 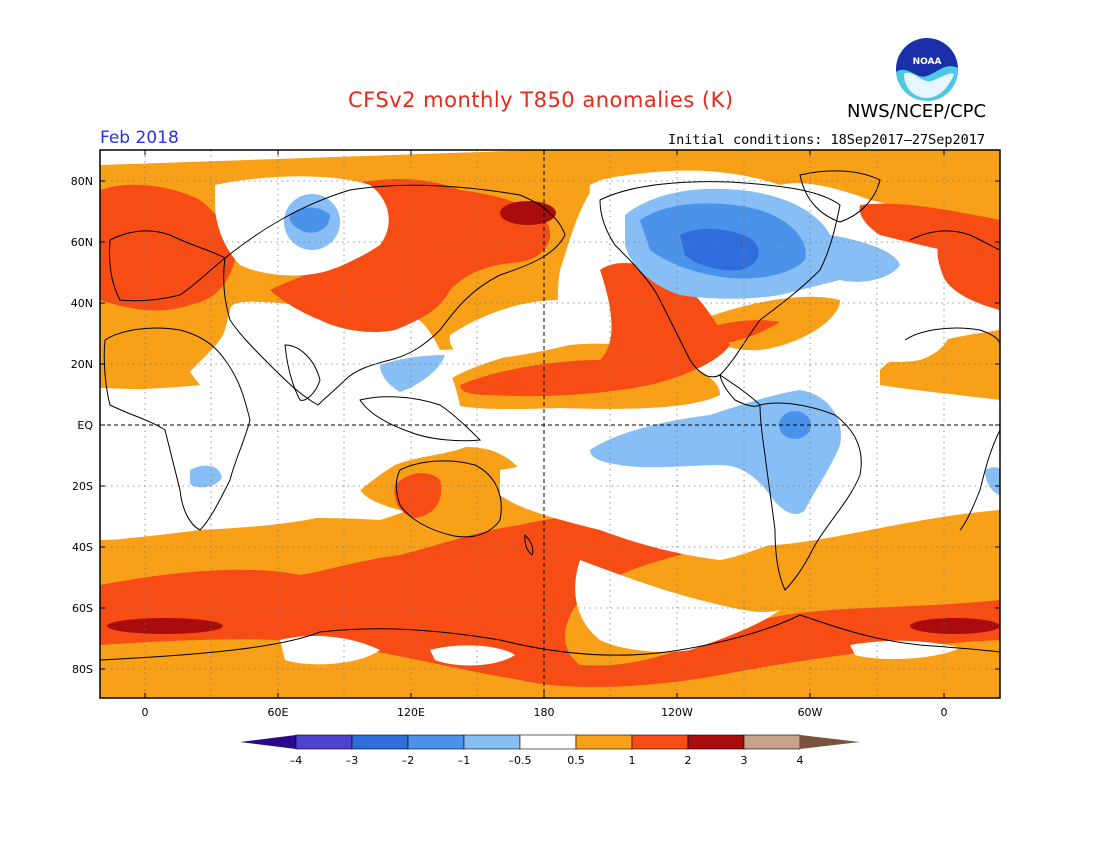 I want to click on colorbar-label: 4, so click(x=800, y=760).